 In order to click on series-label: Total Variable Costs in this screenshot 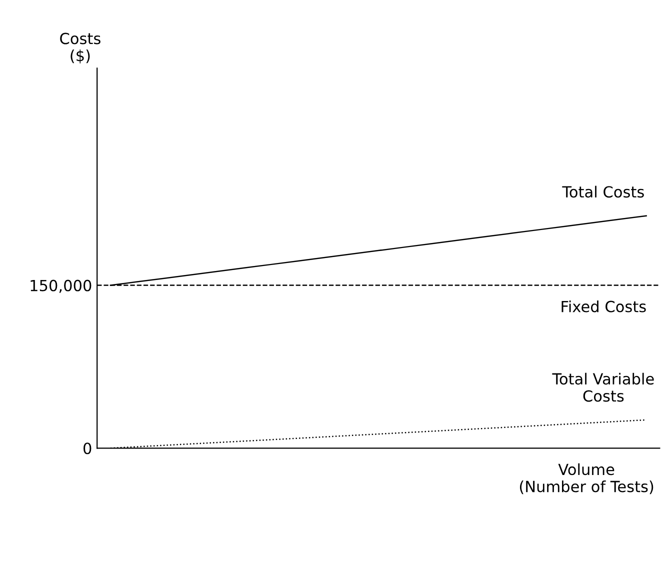, I will do `click(603, 387)`.